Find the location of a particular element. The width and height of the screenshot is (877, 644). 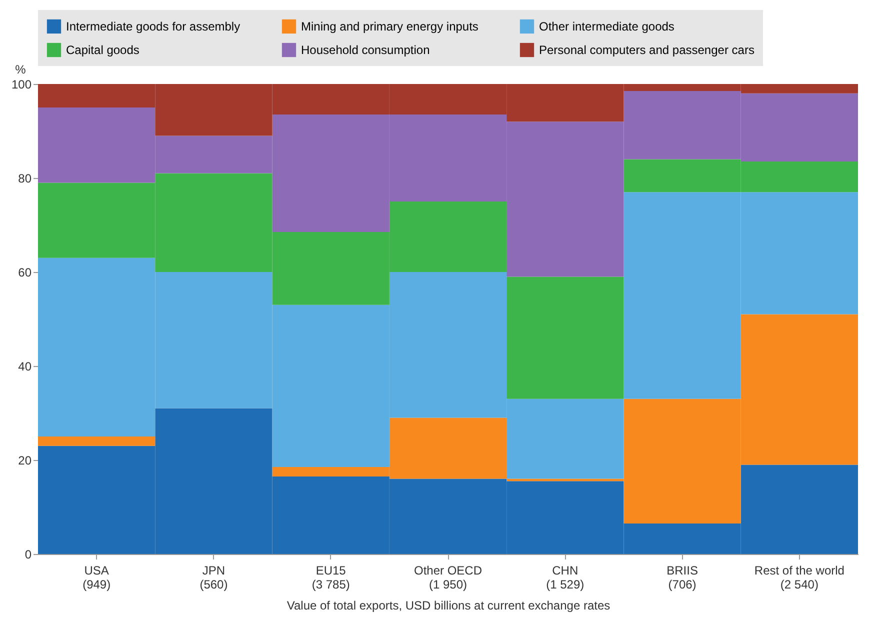

x-axis-title: Value of total exports, USD billions at current exchange rates is located at coordinates (448, 605).